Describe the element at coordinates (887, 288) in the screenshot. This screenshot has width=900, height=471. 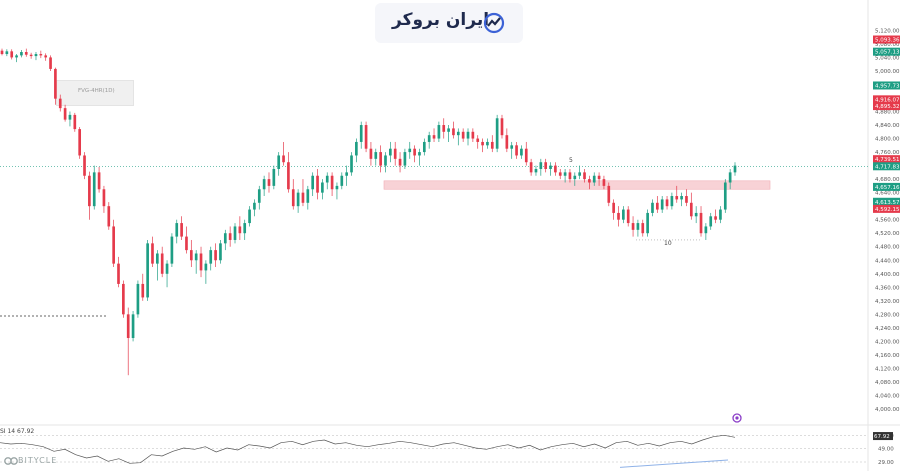
I see `price-tick-label: 4,360.00` at that location.